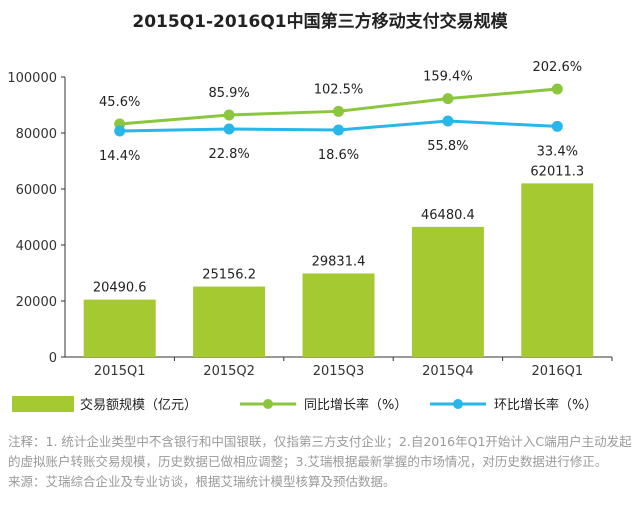 The image size is (640, 521). What do you see at coordinates (448, 215) in the screenshot?
I see `bar-value-label: 46480.4` at bounding box center [448, 215].